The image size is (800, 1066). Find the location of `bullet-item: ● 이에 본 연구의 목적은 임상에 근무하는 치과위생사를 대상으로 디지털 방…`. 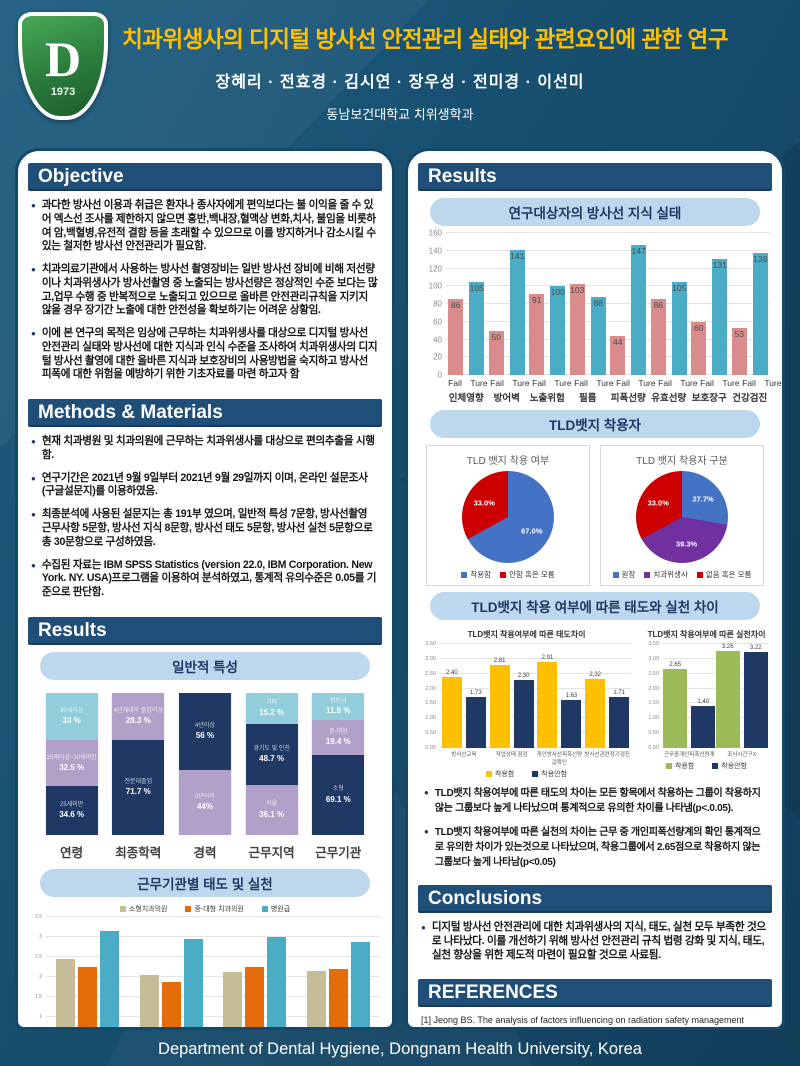

bullet-item: ● 이에 본 연구의 목적은 임상에 근무하는 치과위생사를 대상으로 디지털 방… is located at coordinates (205, 354).